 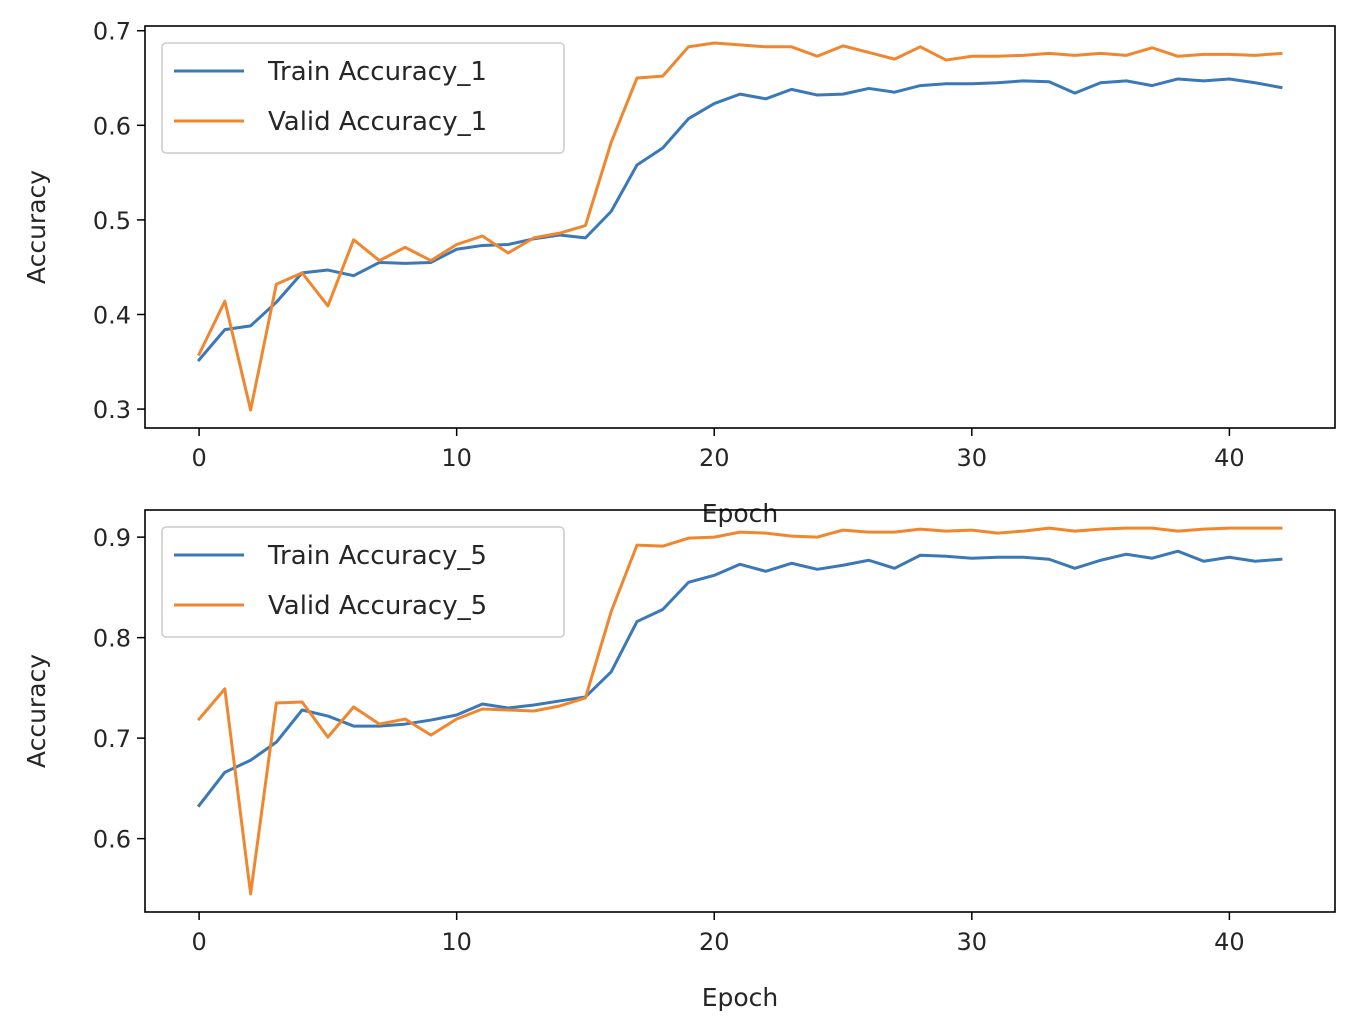 I want to click on y-tick-label: 0.5, so click(x=112, y=221).